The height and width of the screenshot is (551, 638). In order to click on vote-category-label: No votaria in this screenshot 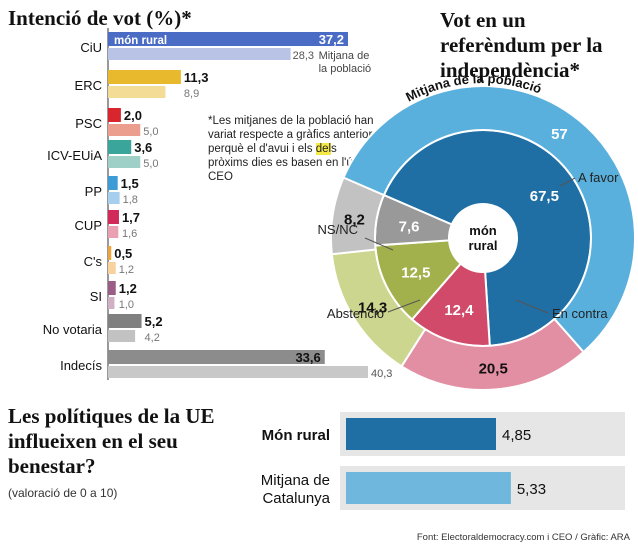, I will do `click(73, 329)`.